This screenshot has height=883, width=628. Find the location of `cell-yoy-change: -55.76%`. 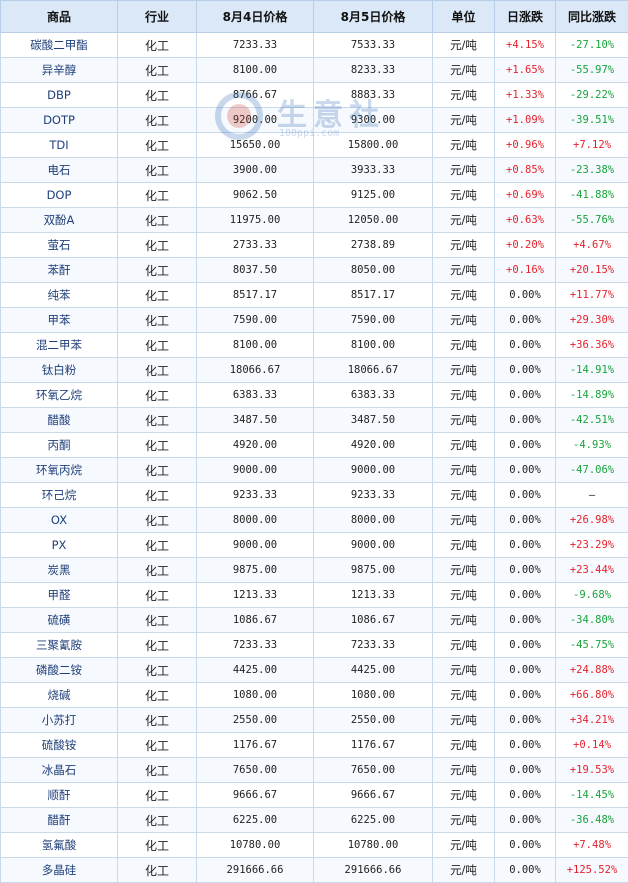

cell-yoy-change: -55.76% is located at coordinates (592, 220).